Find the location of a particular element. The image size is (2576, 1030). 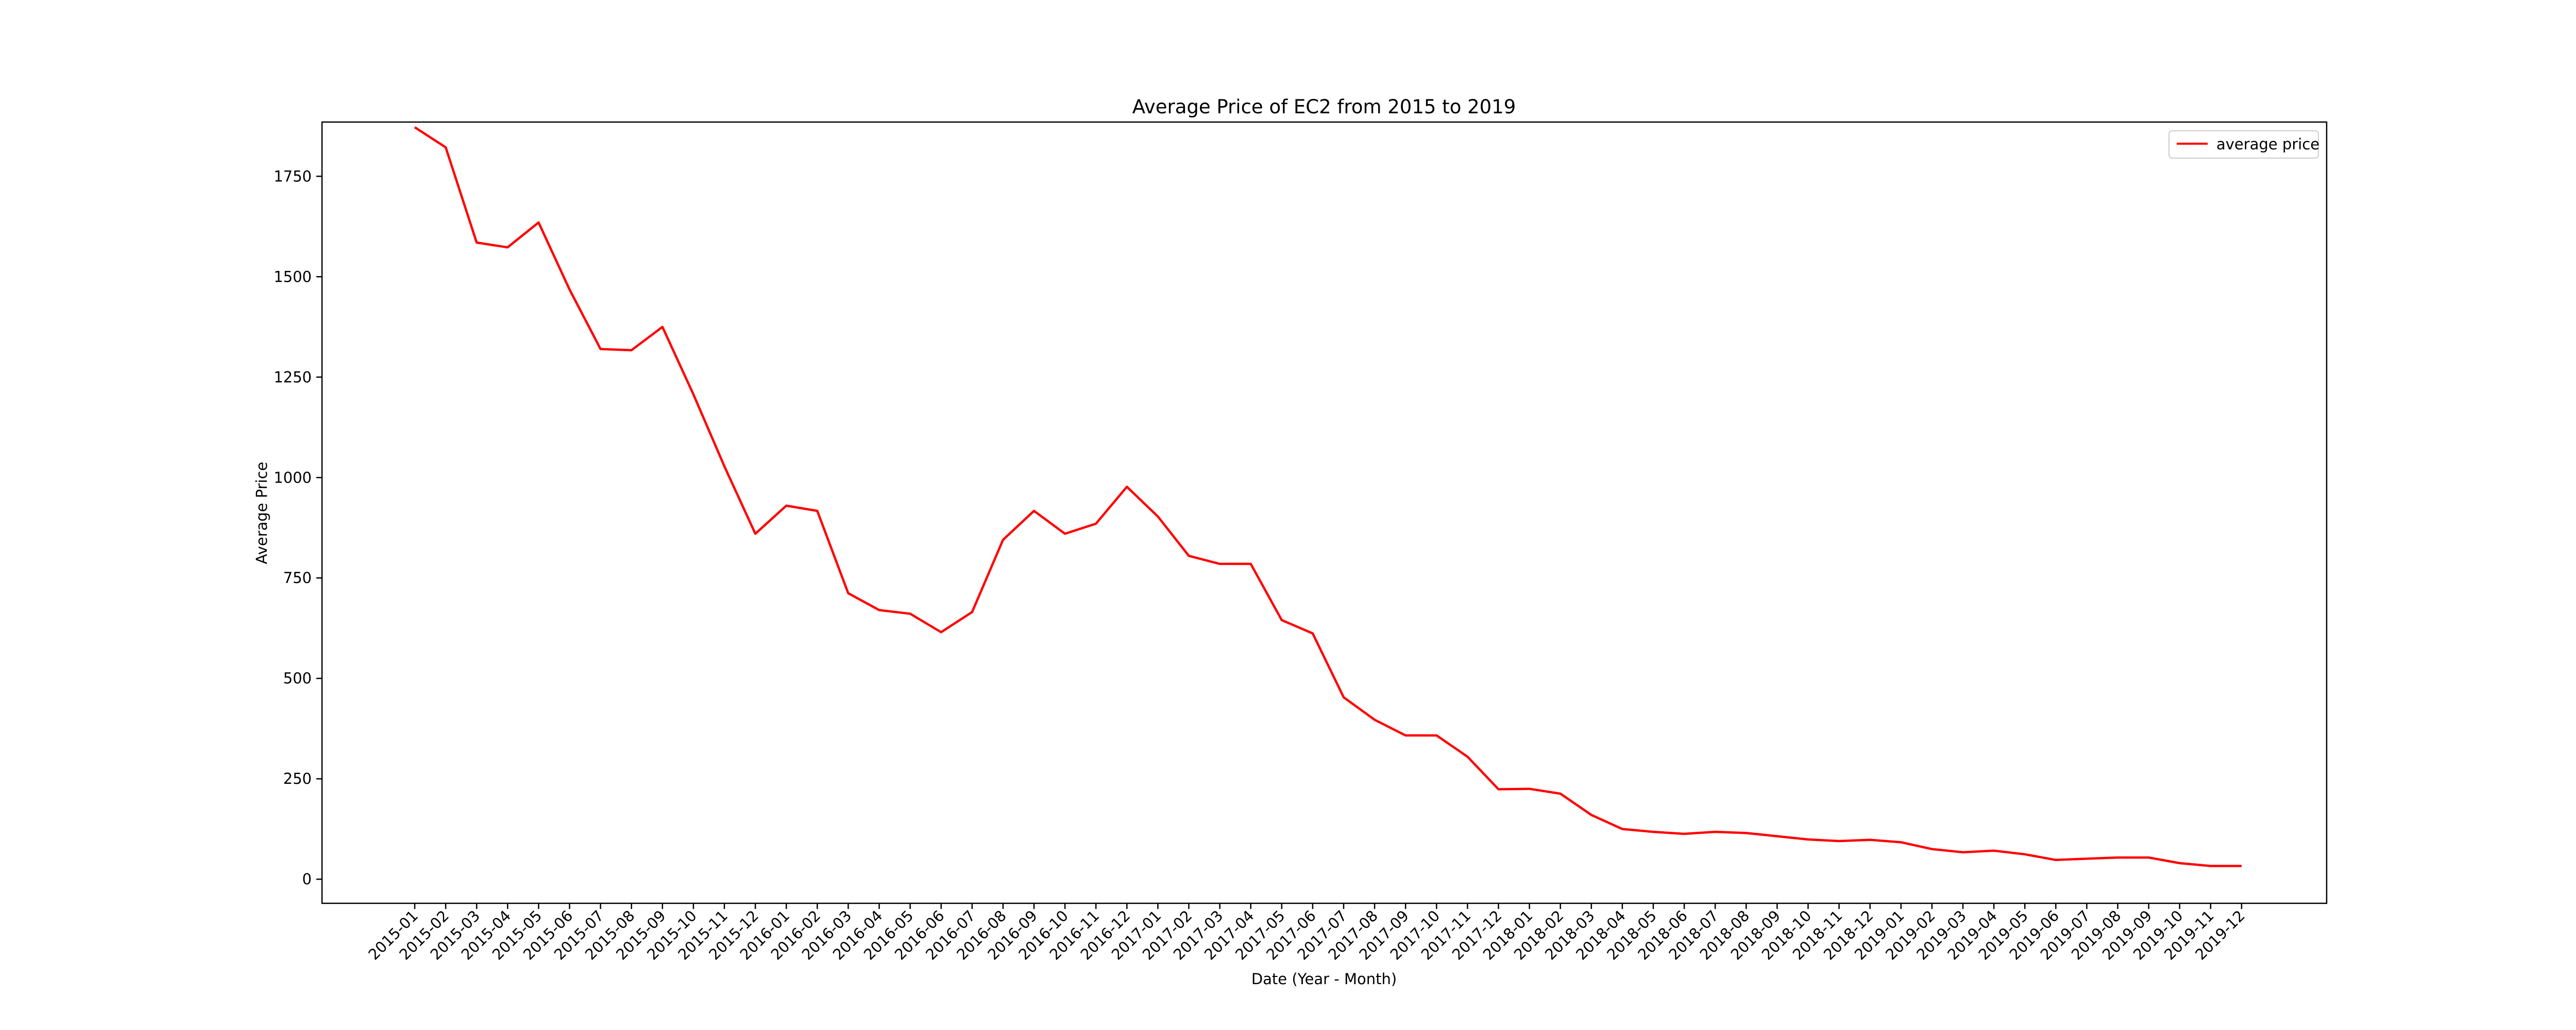

y-tick-label: 1250 is located at coordinates (293, 377).